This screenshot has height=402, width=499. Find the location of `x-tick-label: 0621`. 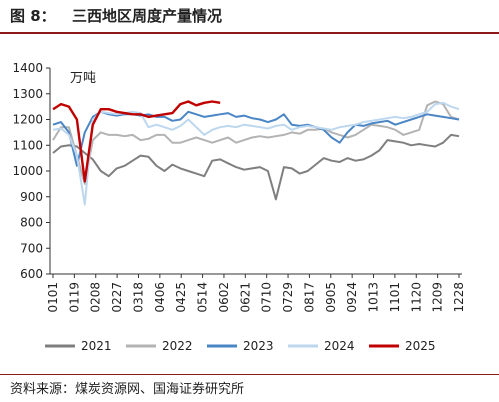

x-tick-label: 0621 is located at coordinates (245, 297).